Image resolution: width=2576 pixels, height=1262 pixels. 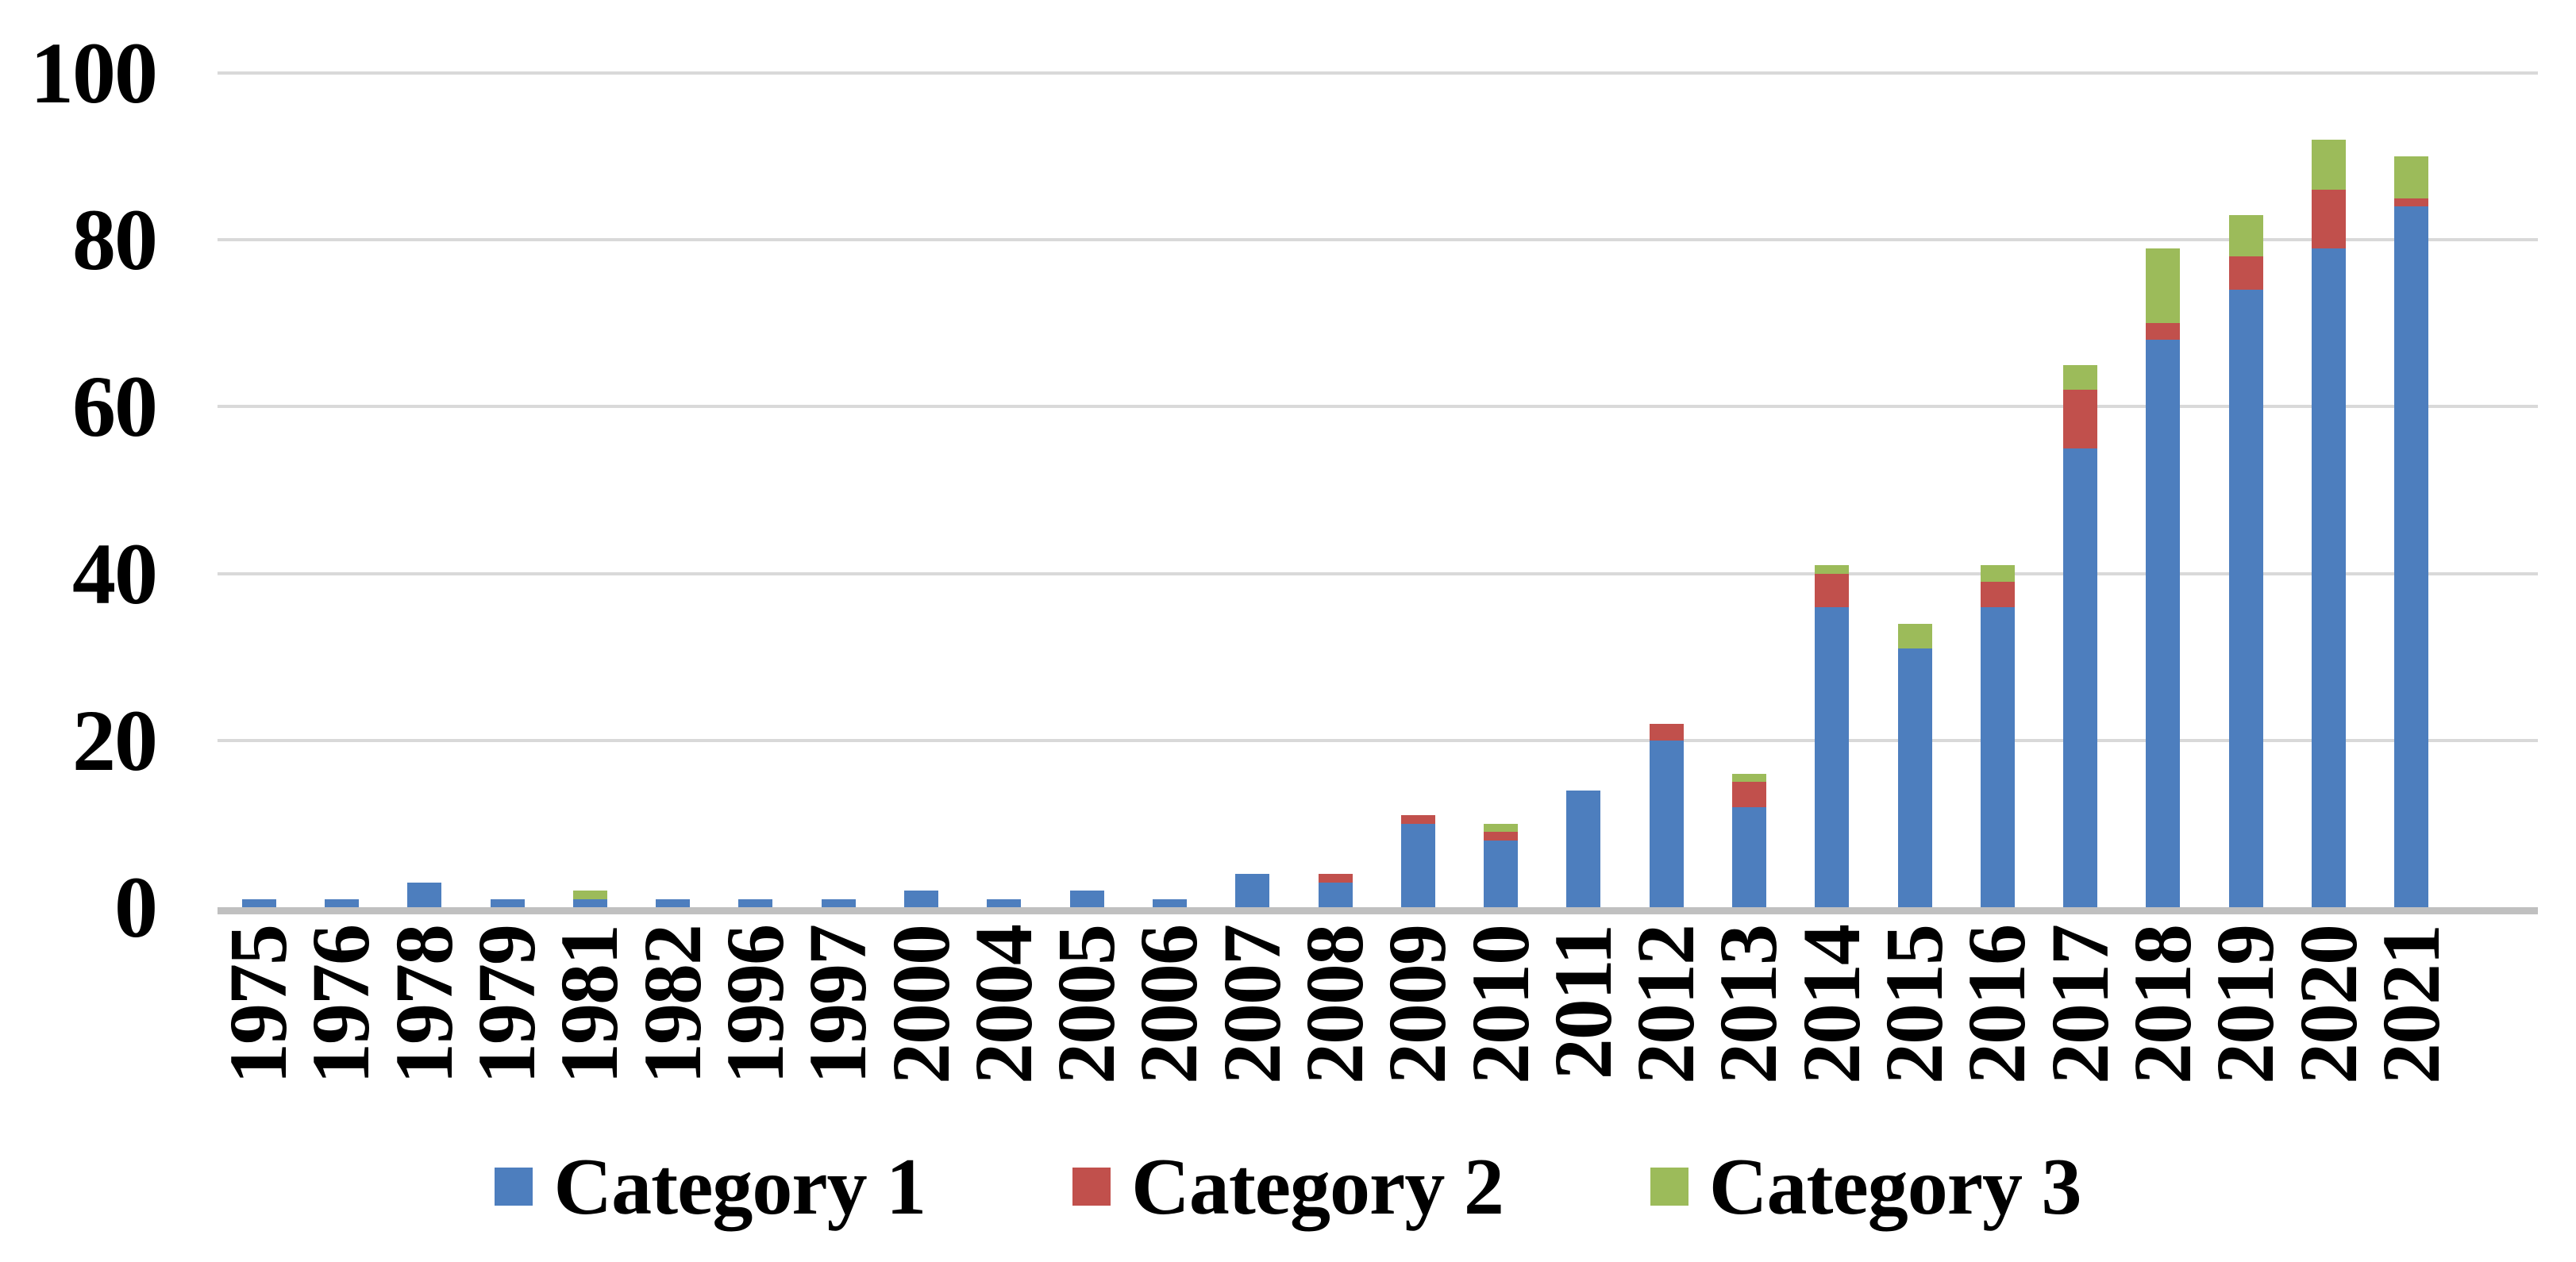 I want to click on x-tick-label-2011: 2011, so click(x=1583, y=1003).